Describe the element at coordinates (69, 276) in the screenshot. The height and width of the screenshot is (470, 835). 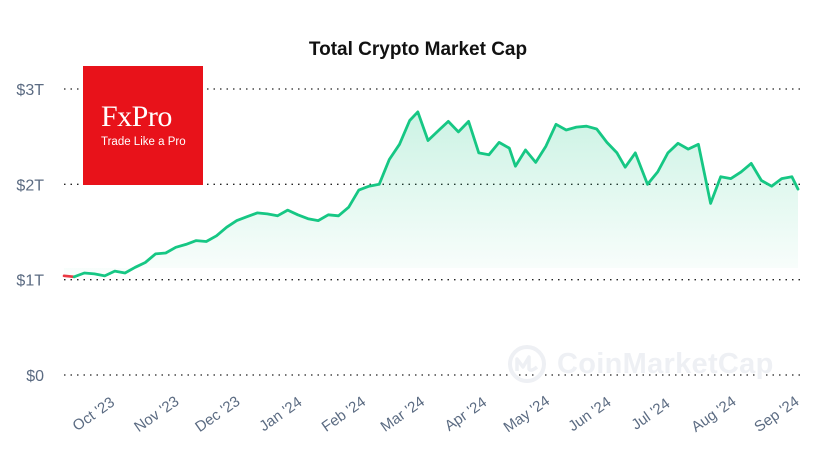
I see `line-segment-down` at that location.